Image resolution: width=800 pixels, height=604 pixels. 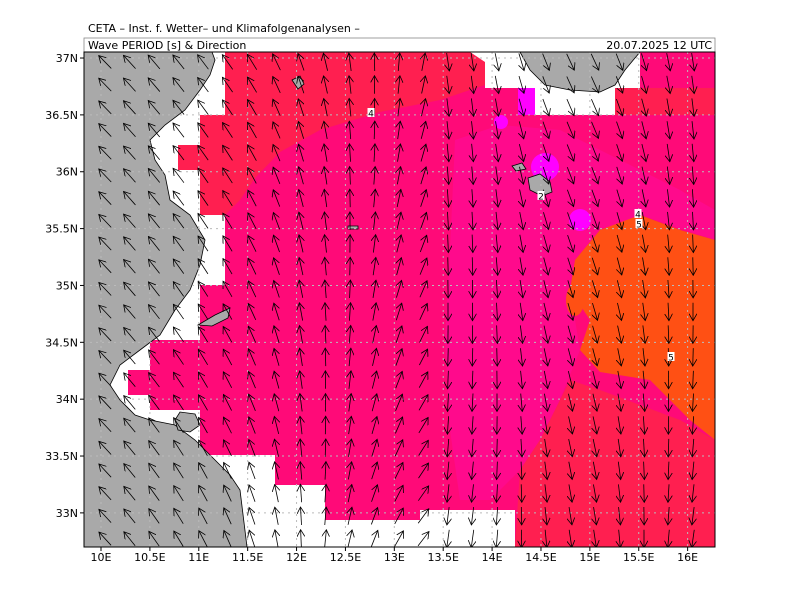 What do you see at coordinates (67, 513) in the screenshot?
I see `y-tick-label: 33N` at bounding box center [67, 513].